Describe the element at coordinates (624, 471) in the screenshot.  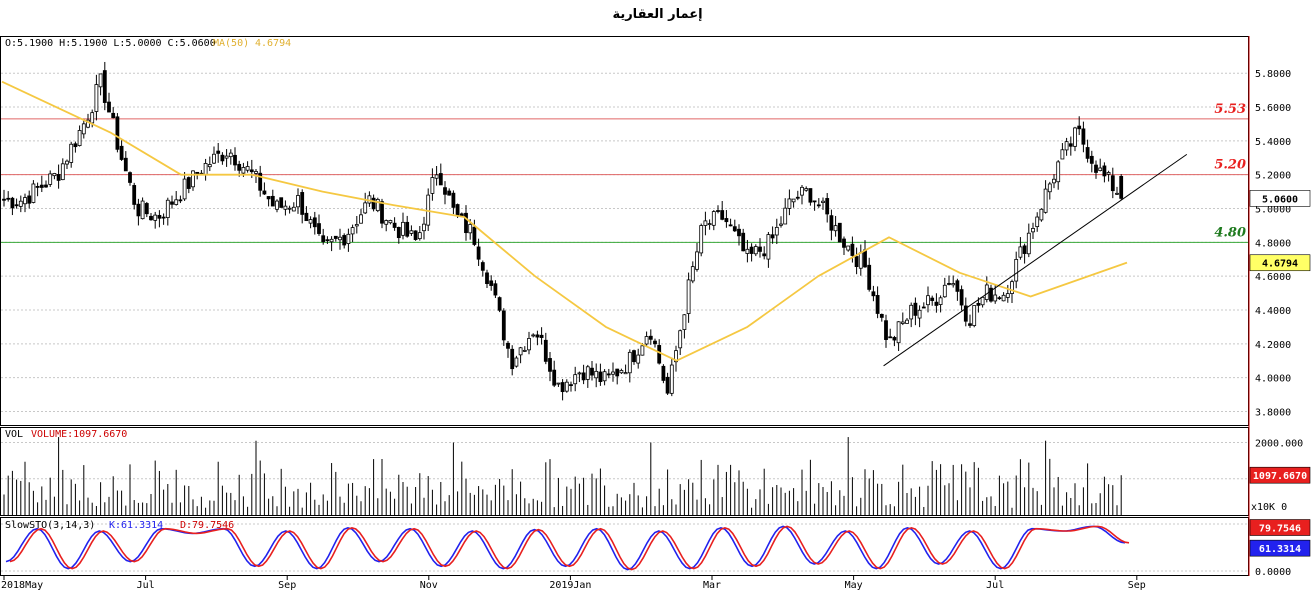
I see `volume-pane` at that location.